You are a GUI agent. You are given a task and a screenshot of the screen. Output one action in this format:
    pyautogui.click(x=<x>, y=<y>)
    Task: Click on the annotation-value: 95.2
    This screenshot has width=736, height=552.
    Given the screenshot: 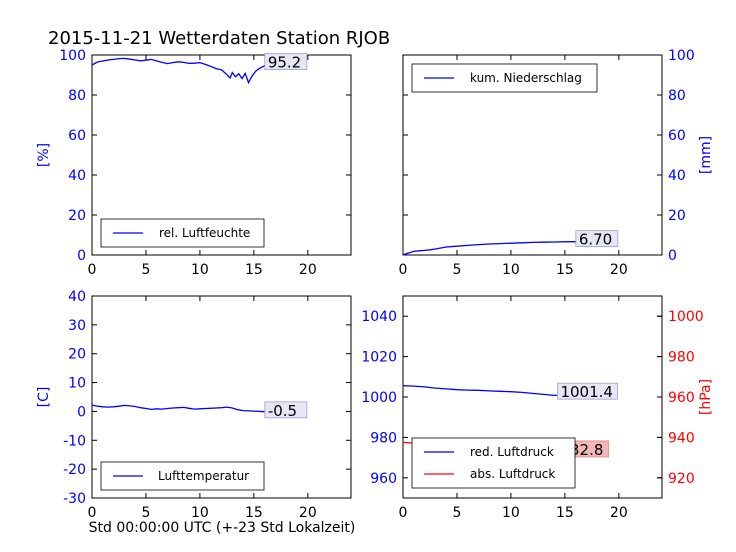 What is the action you would take?
    pyautogui.click(x=284, y=63)
    